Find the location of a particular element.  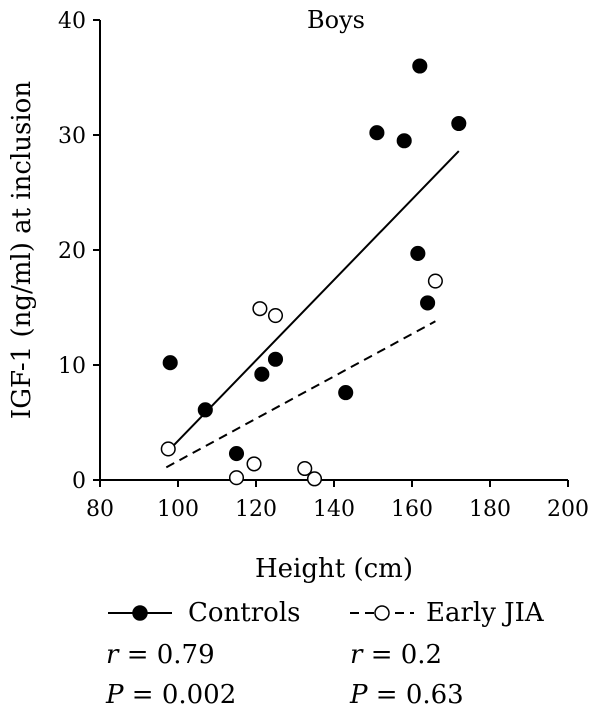

r-symbol-controls: r is located at coordinates (112, 655).